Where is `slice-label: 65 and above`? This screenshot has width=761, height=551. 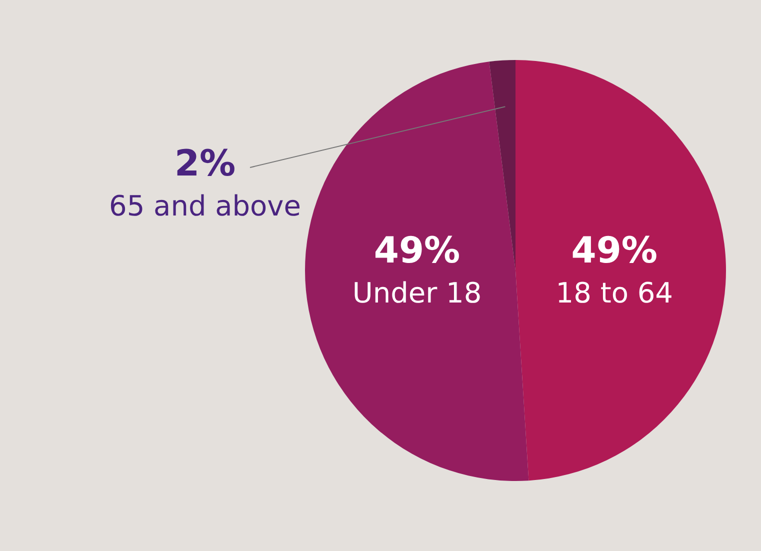 slice-label: 65 and above is located at coordinates (205, 206).